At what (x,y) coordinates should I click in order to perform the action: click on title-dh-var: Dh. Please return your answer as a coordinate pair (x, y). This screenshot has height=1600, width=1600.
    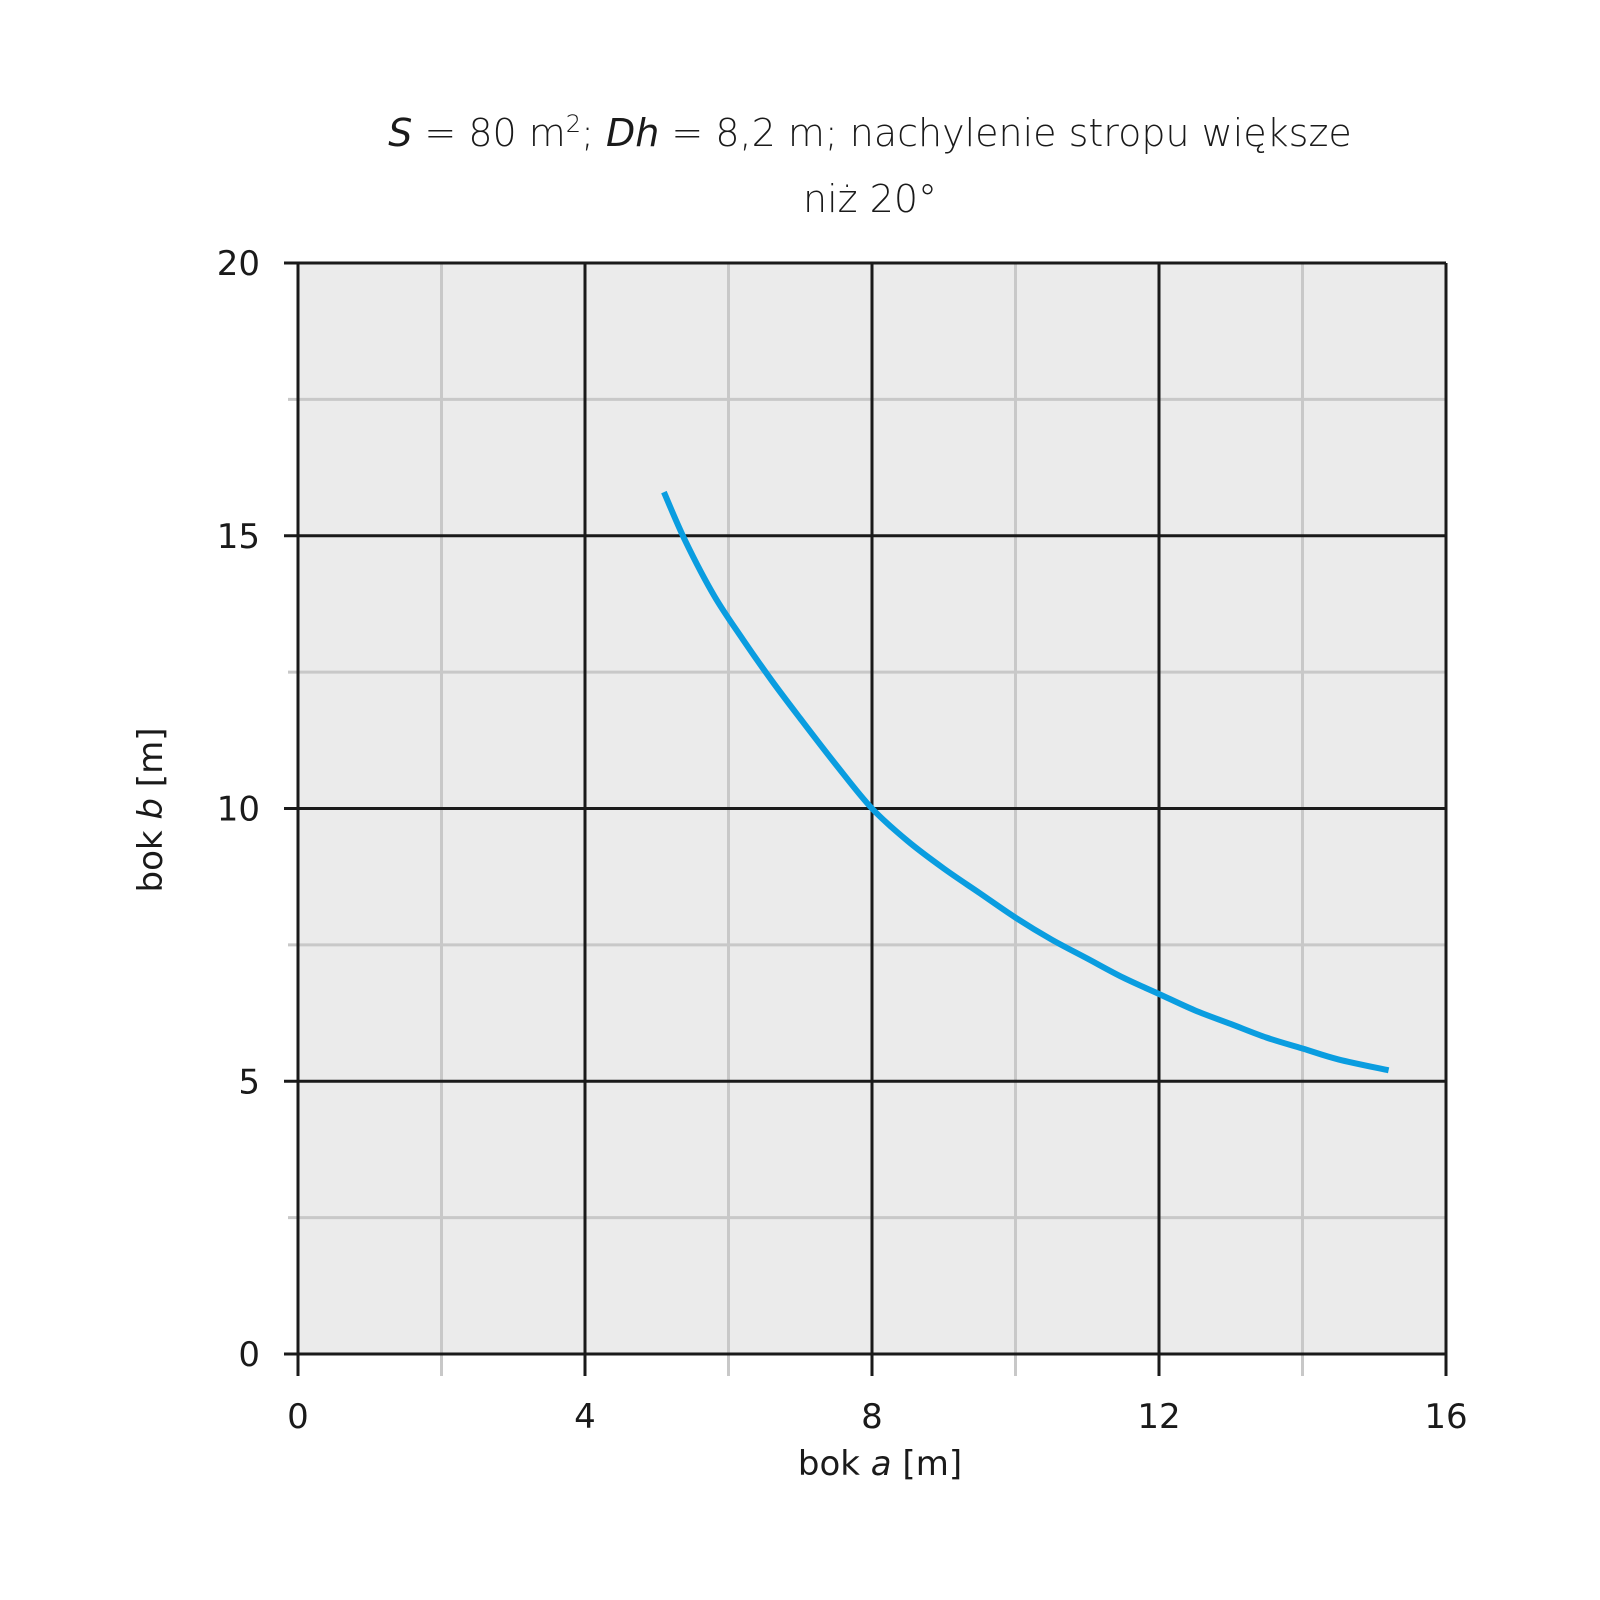
    Looking at the image, I should click on (632, 133).